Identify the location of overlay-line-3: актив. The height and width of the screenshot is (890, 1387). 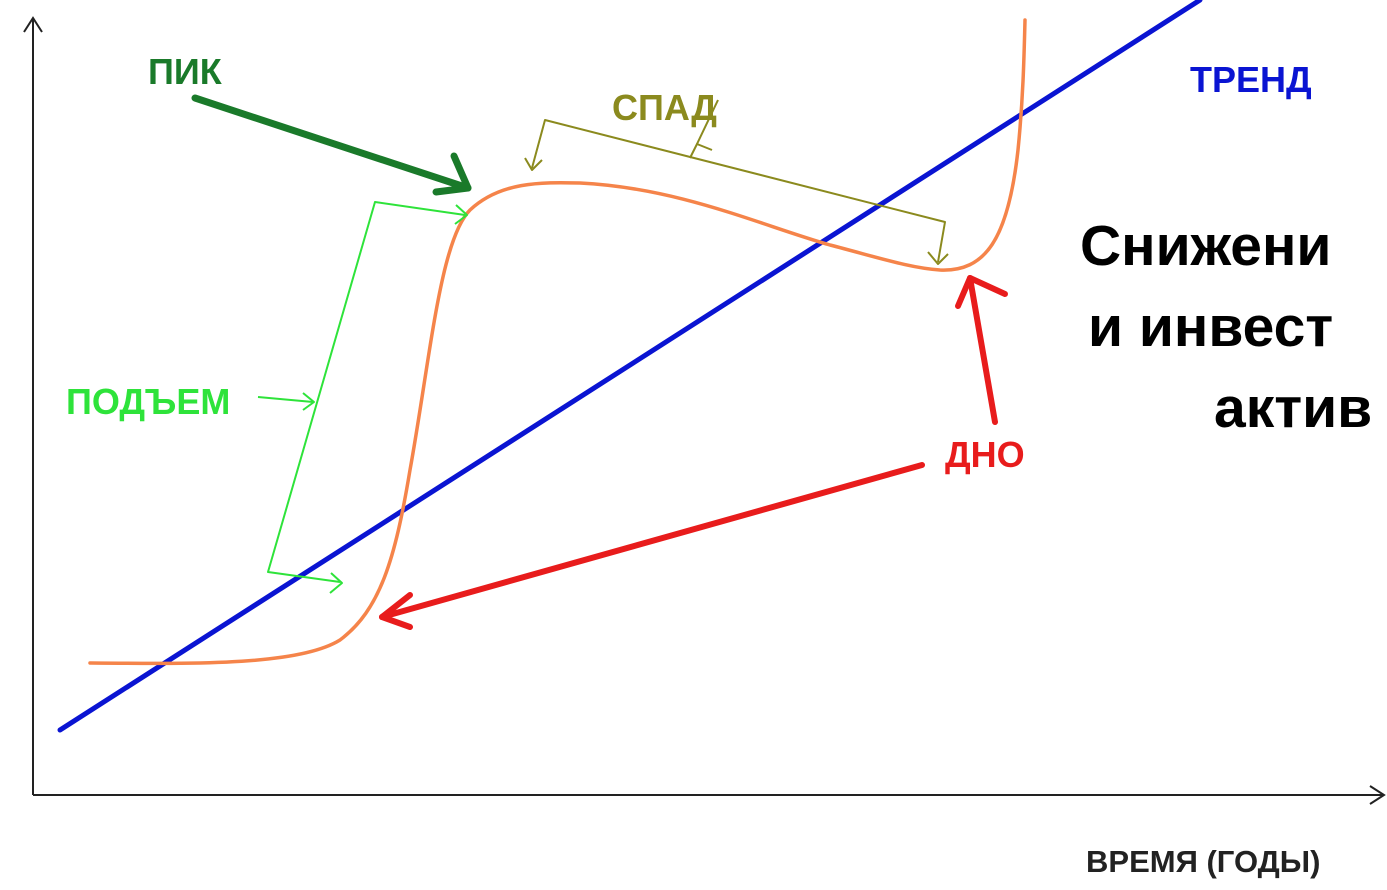
(1293, 408).